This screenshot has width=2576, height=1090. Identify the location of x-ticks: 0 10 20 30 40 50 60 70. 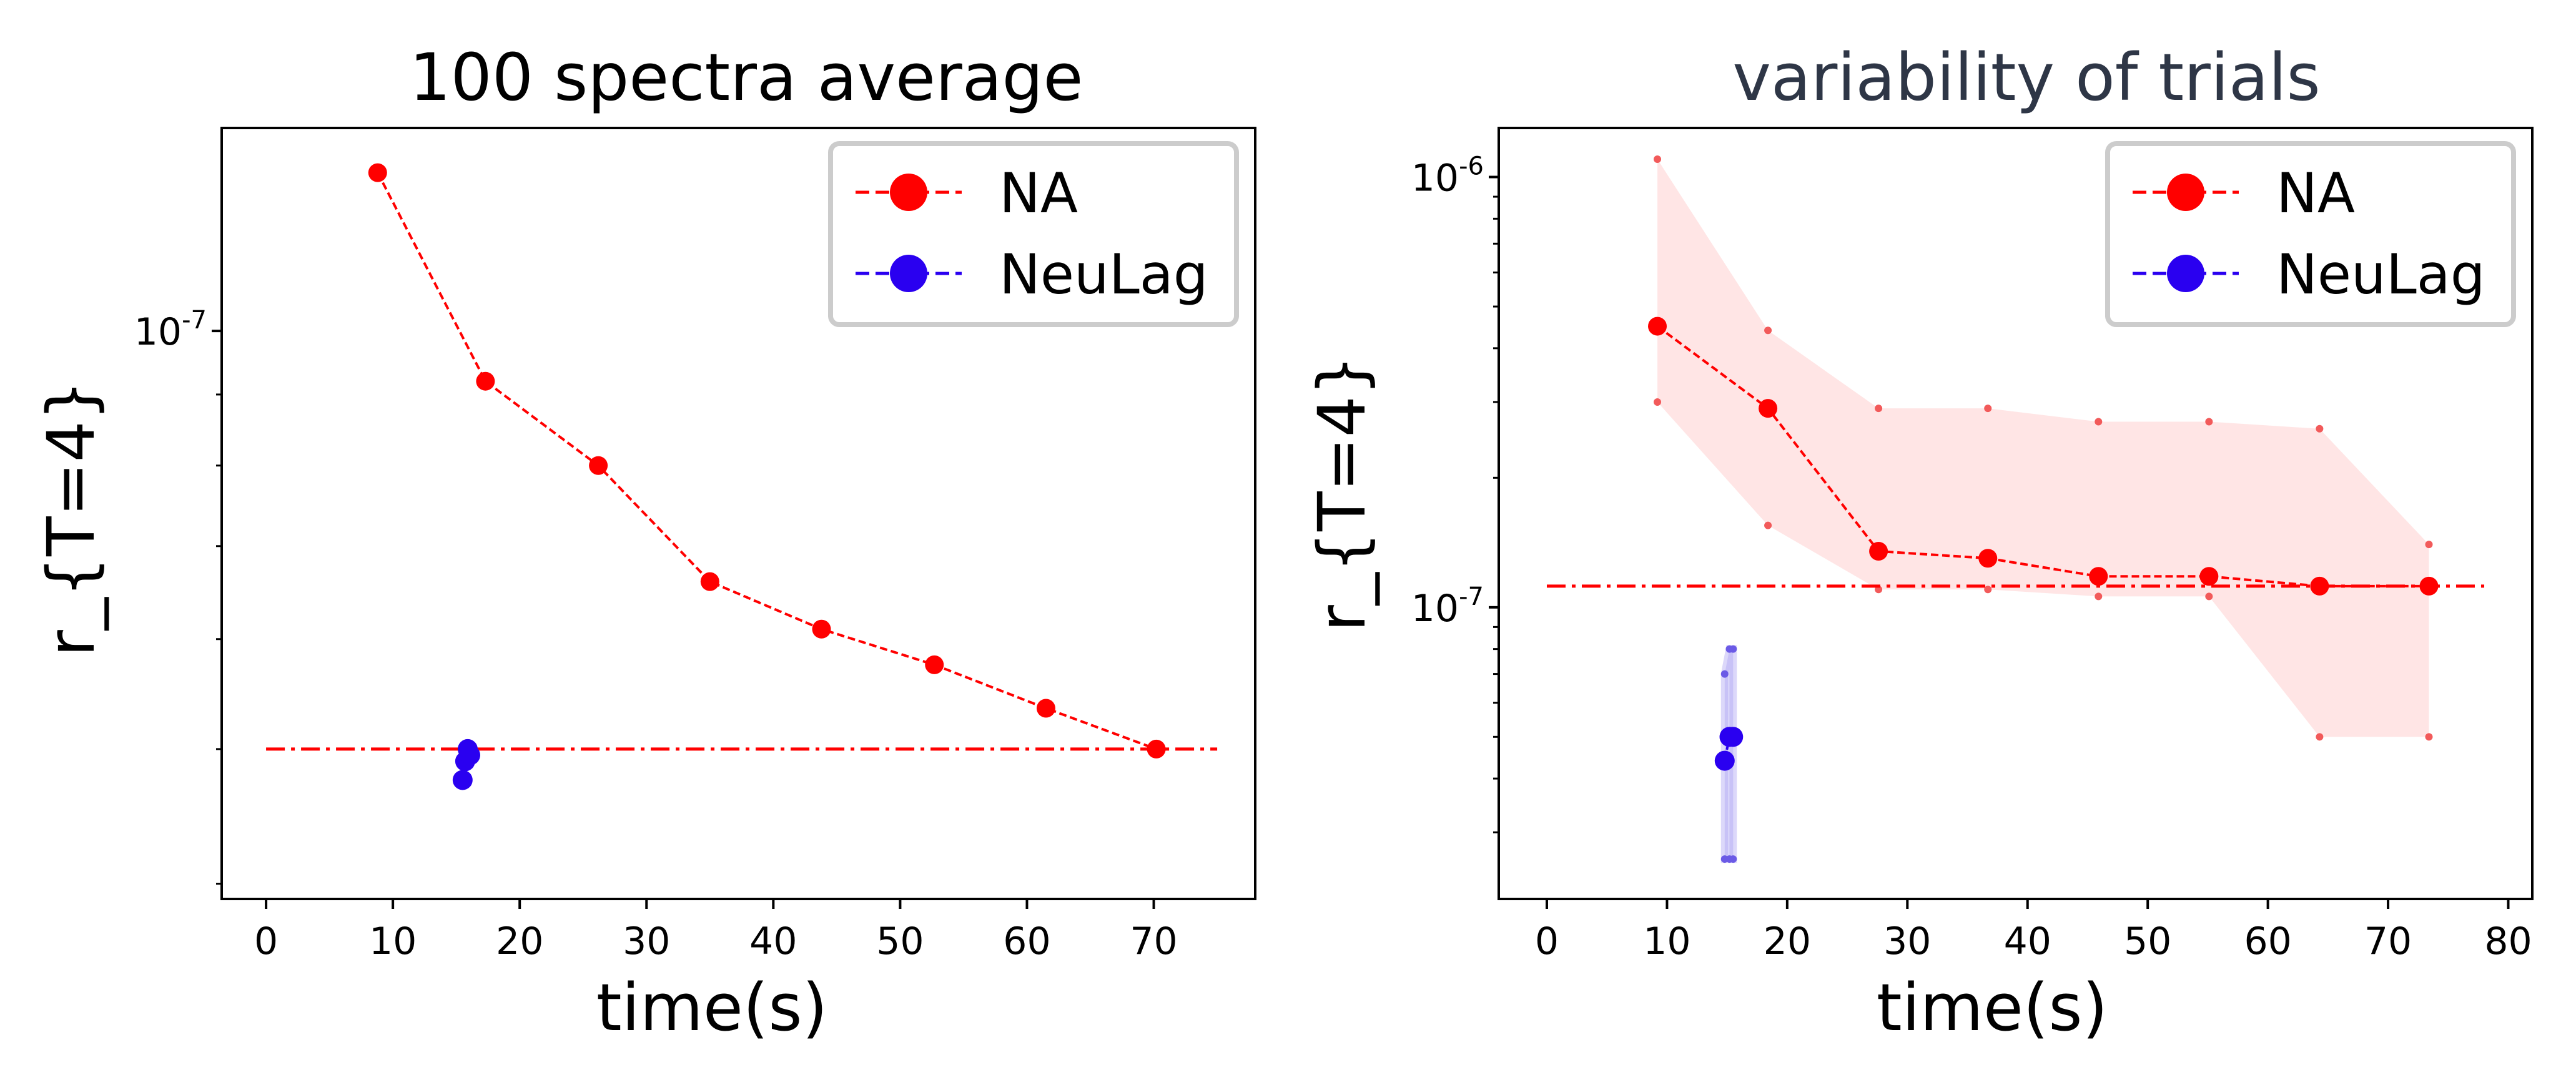
(716, 931).